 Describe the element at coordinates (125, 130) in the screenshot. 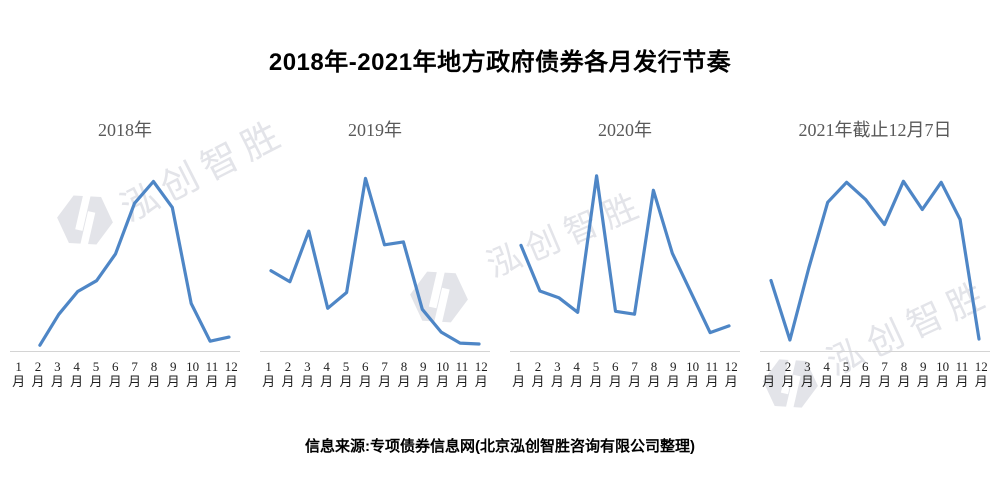

I see `chart-subtitle: 2018年` at that location.